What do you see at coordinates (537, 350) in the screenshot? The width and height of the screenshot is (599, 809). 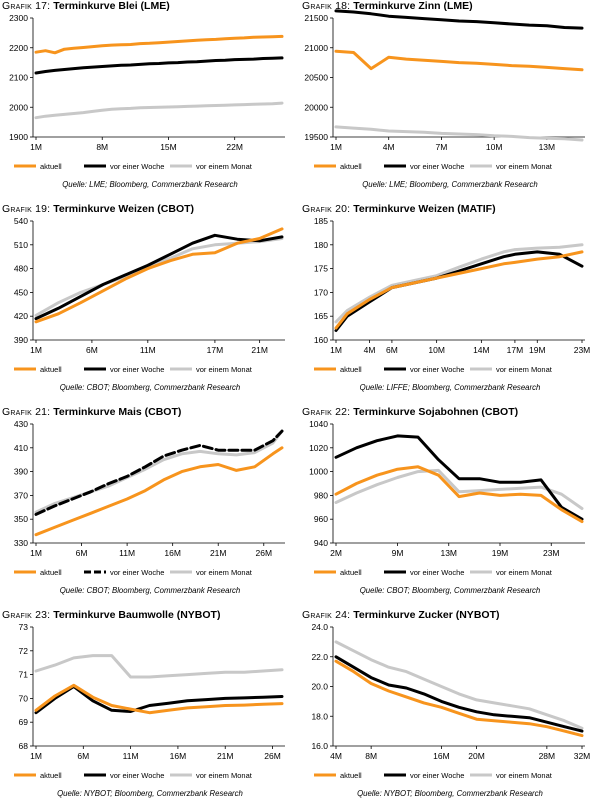 I see `x-tick-label: 19M` at bounding box center [537, 350].